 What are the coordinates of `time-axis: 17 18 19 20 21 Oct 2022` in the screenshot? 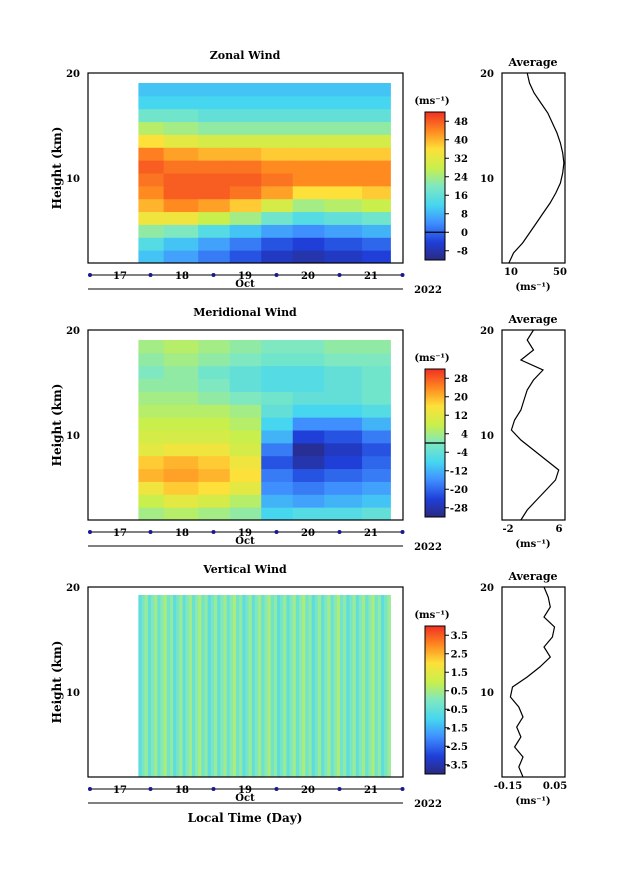 It's located at (265, 797).